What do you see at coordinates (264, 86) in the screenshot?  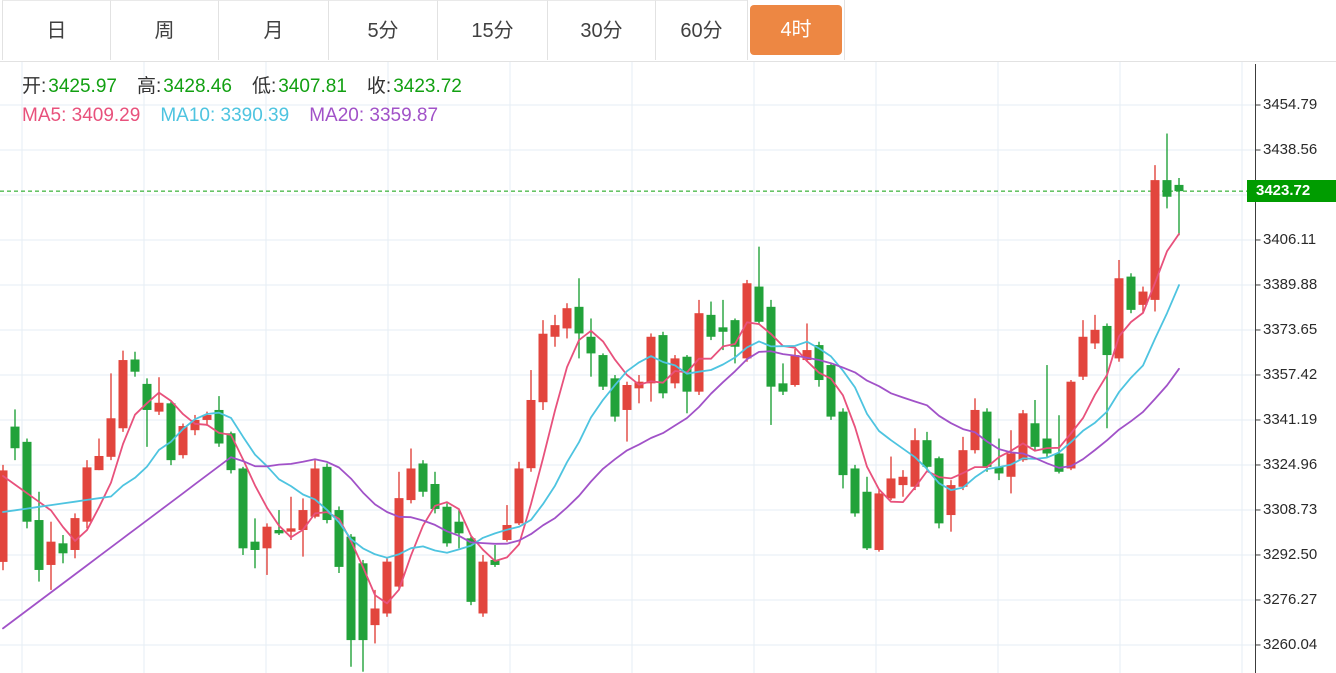 I see `ohlc-label: 低:` at bounding box center [264, 86].